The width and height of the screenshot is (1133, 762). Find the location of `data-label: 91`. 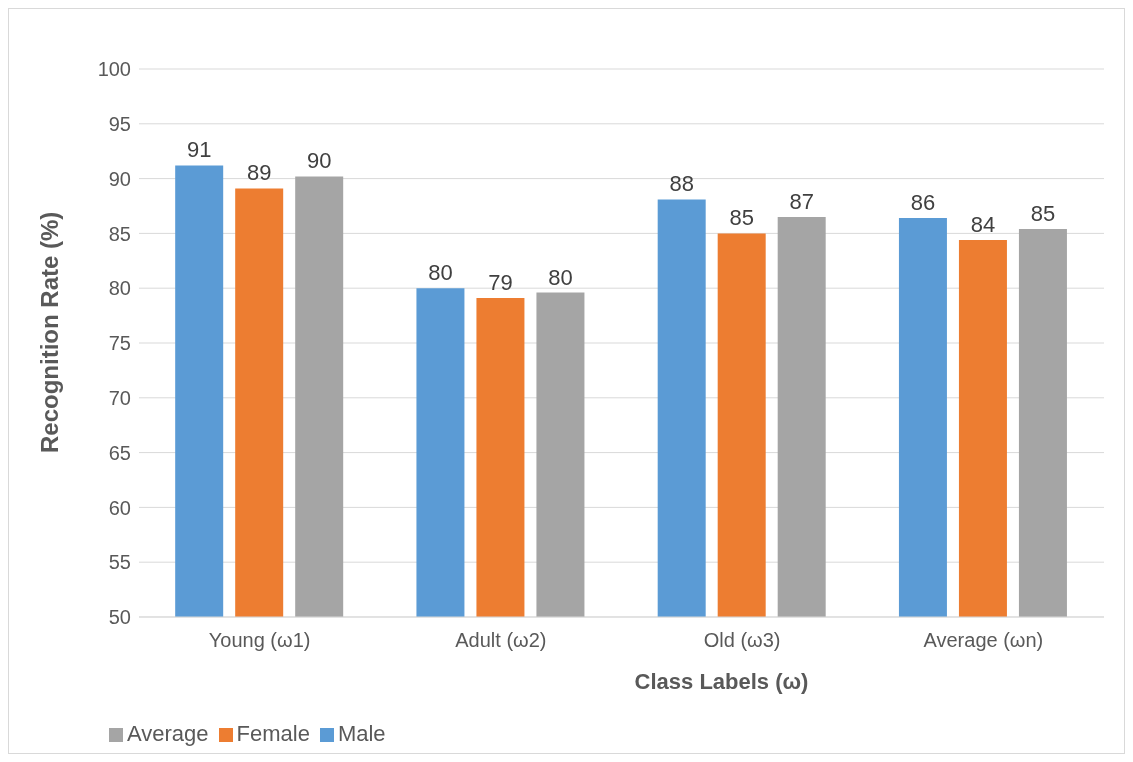

data-label: 91 is located at coordinates (199, 150).